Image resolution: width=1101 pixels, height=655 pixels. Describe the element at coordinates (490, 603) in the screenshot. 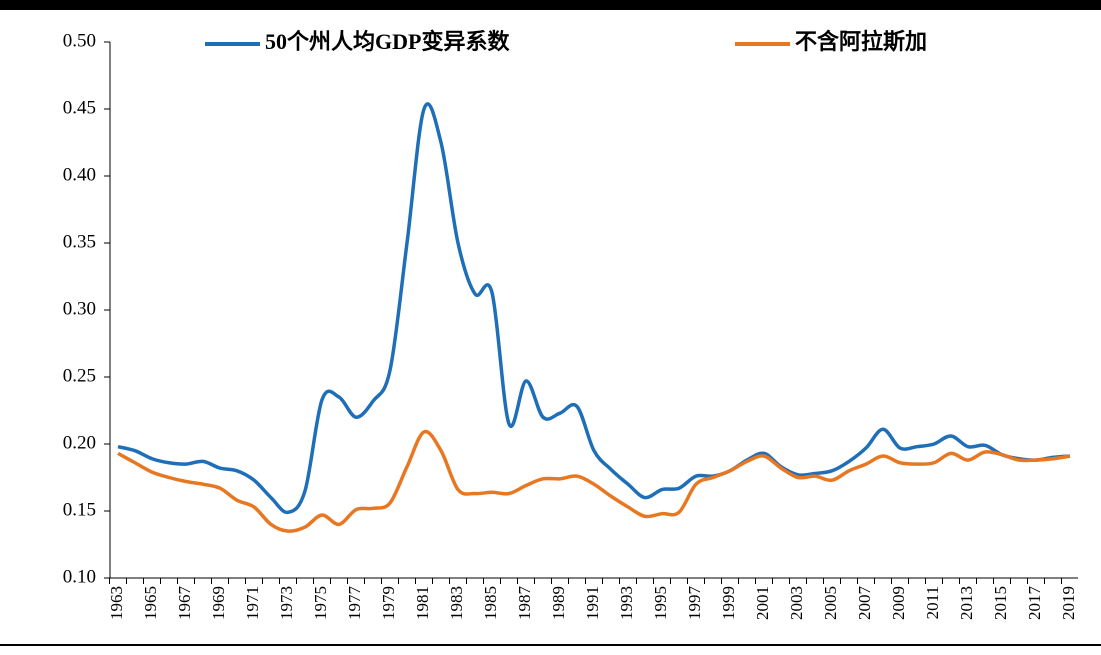

I see `x-tick-label: 1985` at that location.